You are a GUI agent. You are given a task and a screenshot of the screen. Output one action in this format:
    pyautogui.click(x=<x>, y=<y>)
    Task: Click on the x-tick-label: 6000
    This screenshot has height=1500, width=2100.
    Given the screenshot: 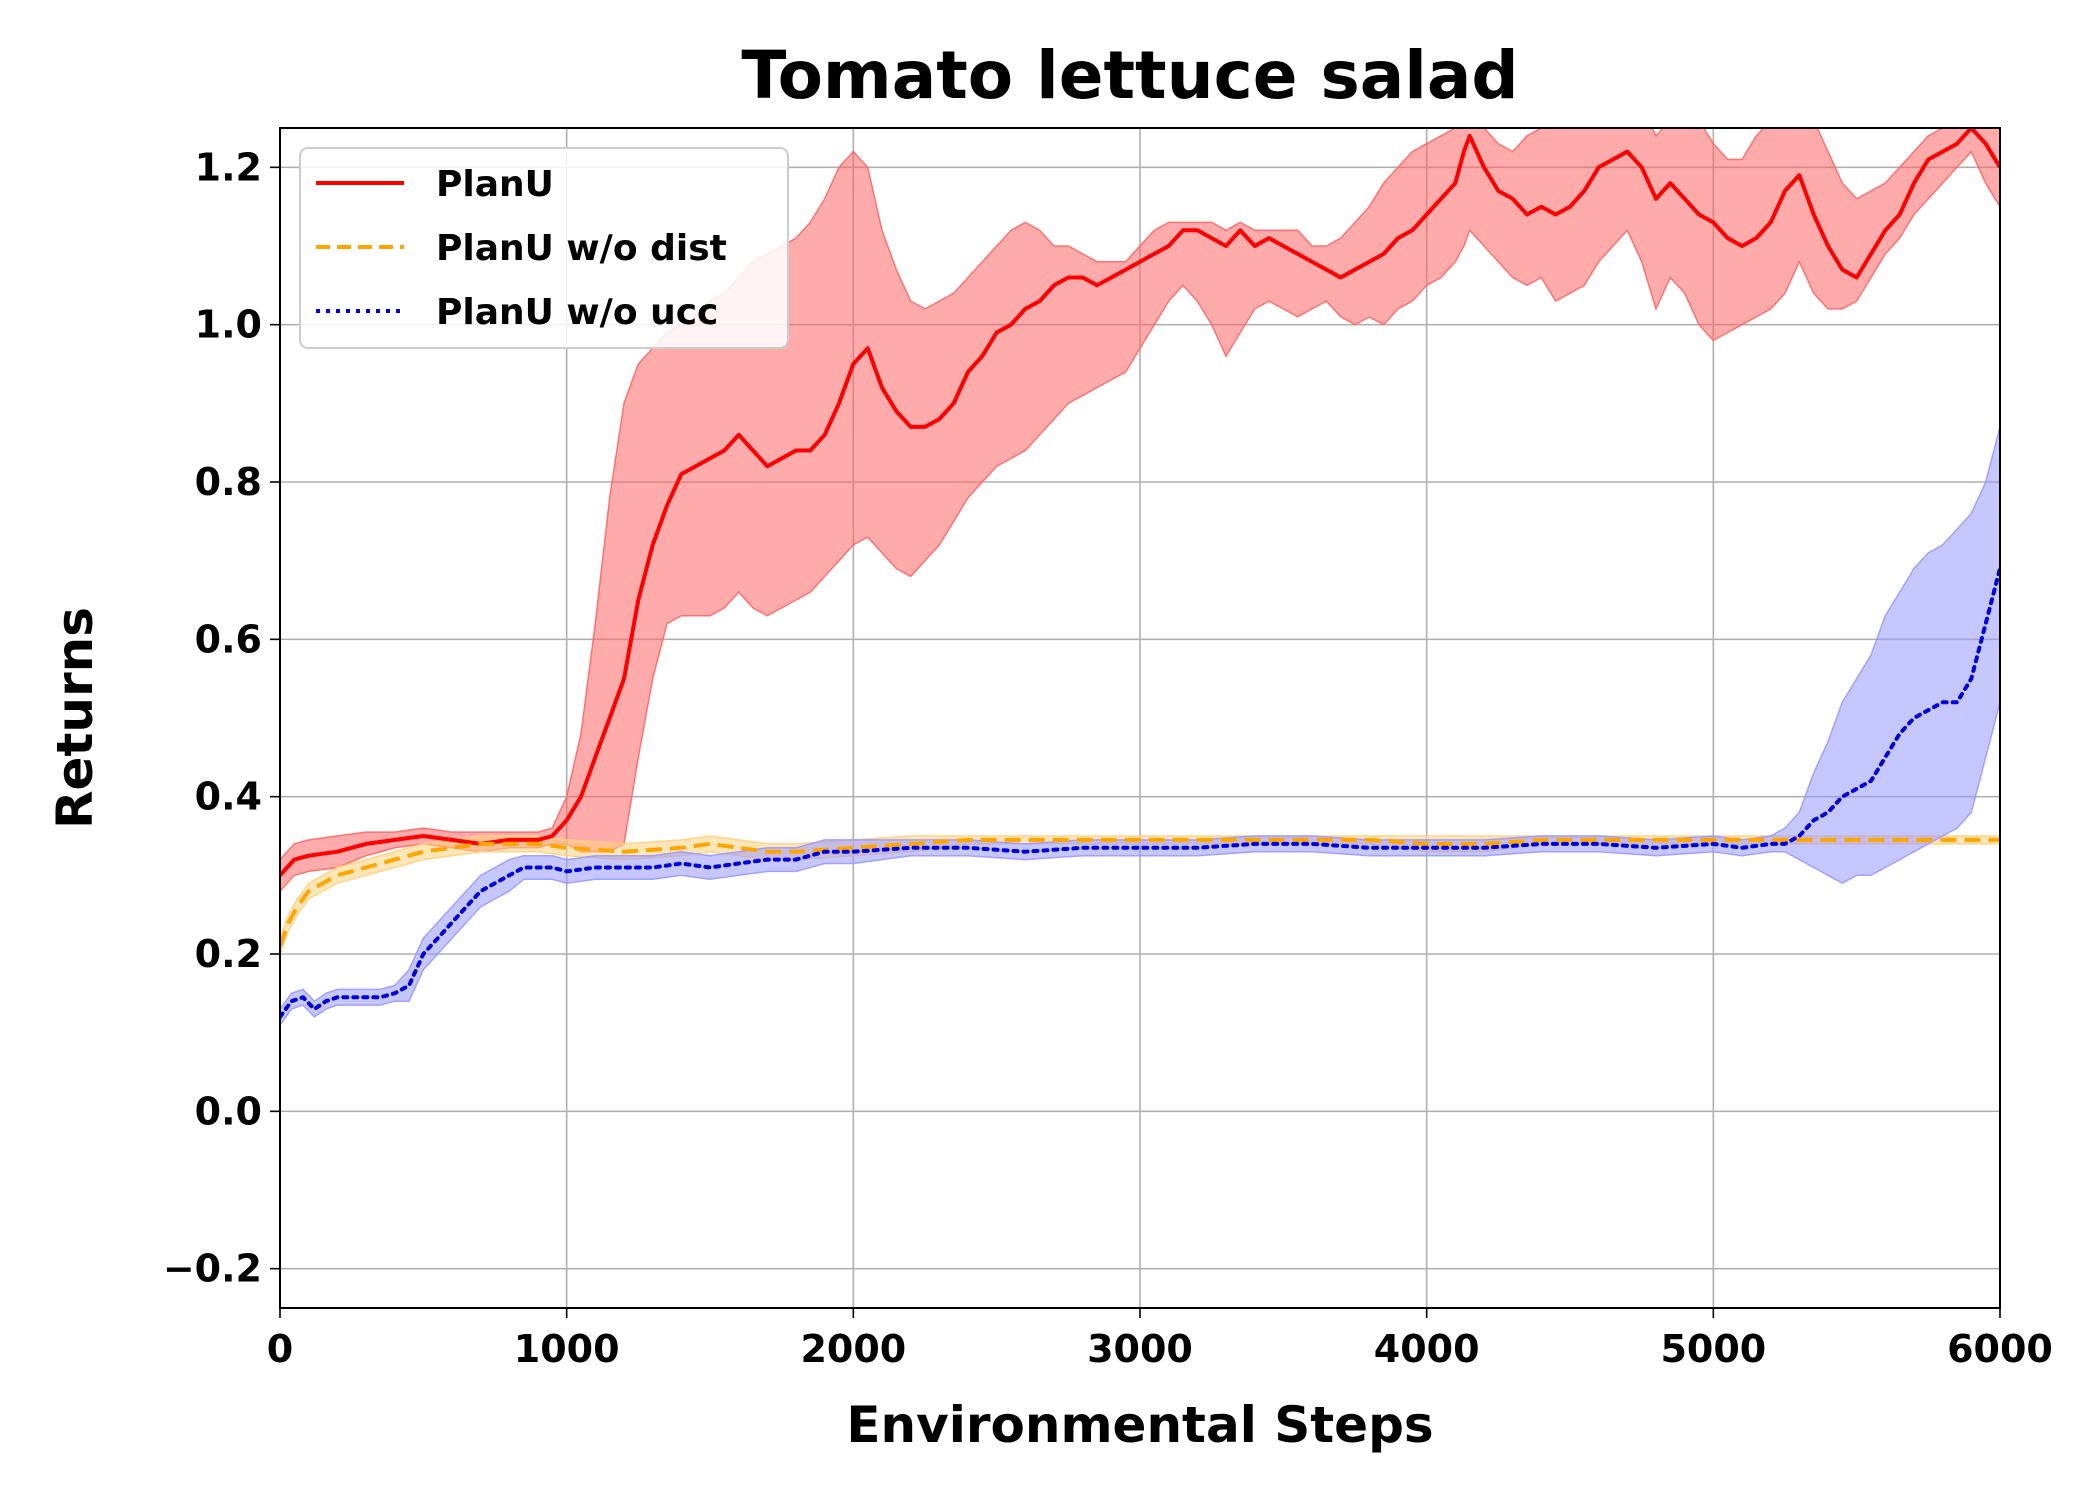 What is the action you would take?
    pyautogui.click(x=2000, y=1349)
    